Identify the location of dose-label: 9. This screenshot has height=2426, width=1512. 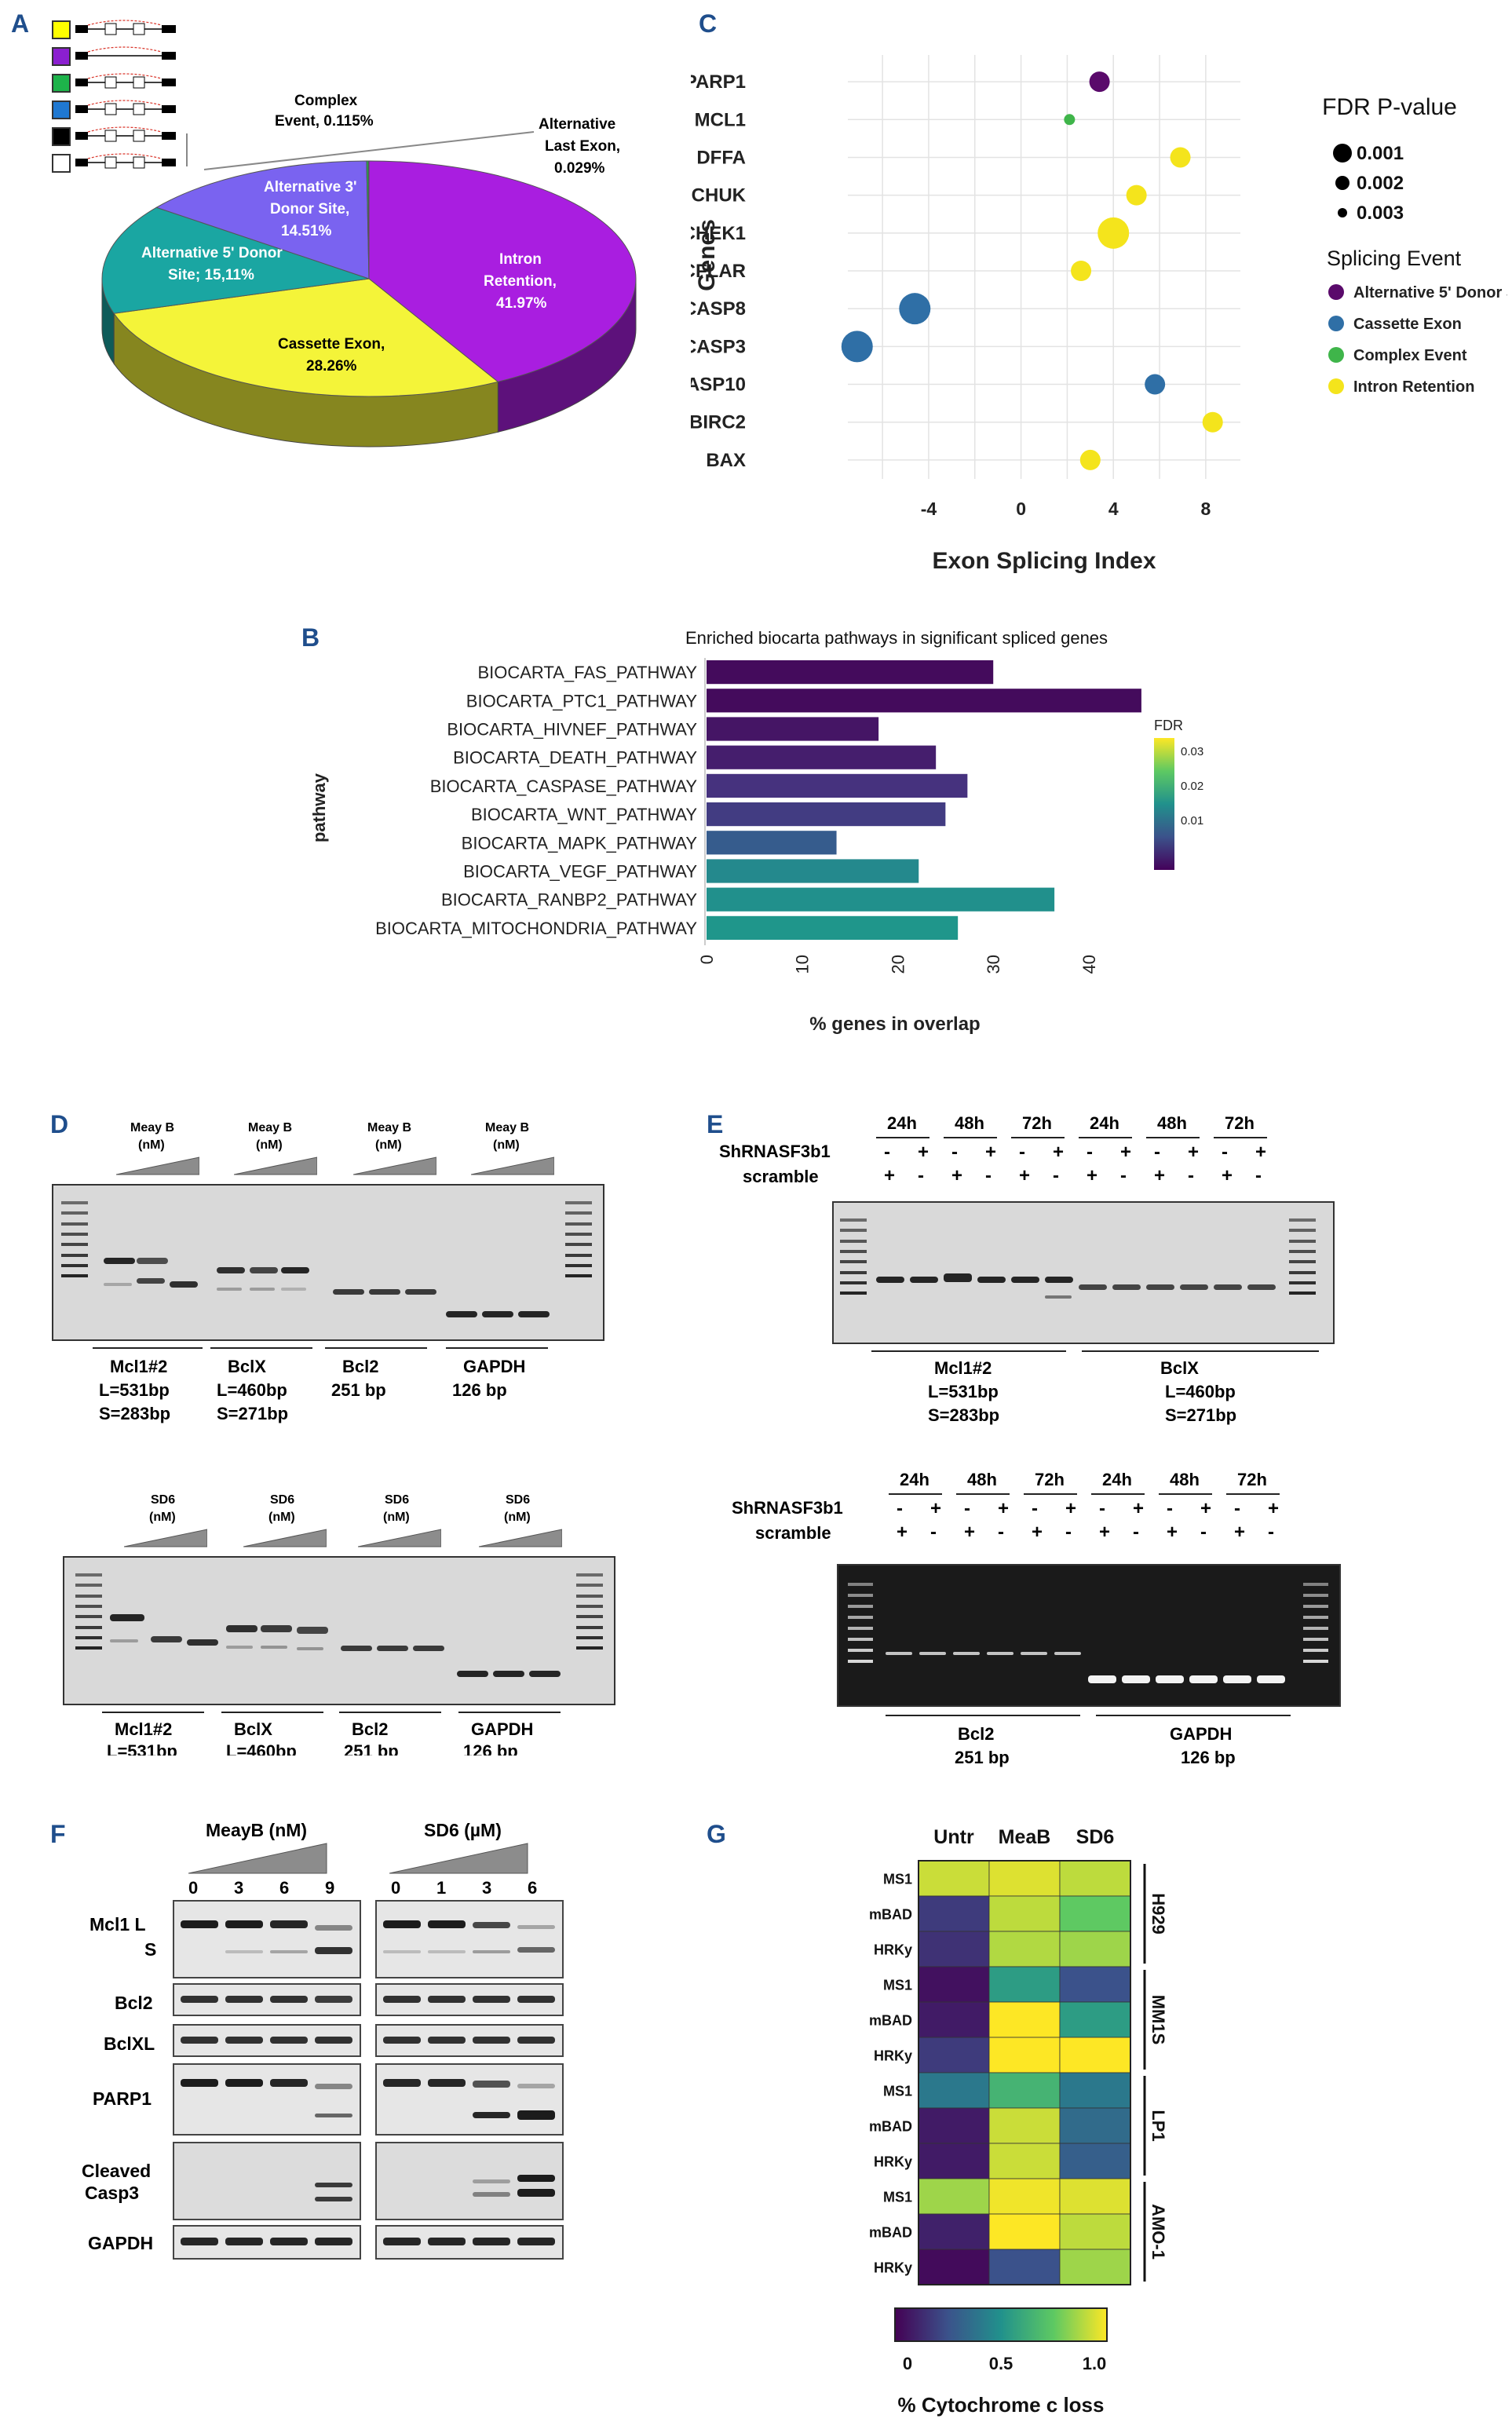
(330, 1888).